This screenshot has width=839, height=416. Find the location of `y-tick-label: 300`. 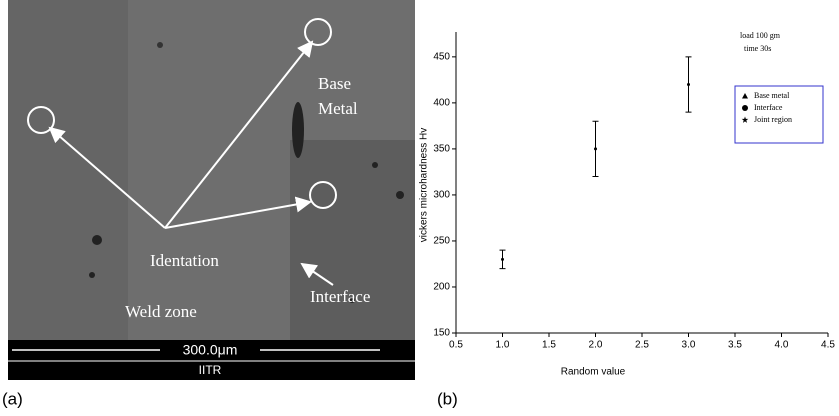

y-tick-label: 300 is located at coordinates (441, 195).